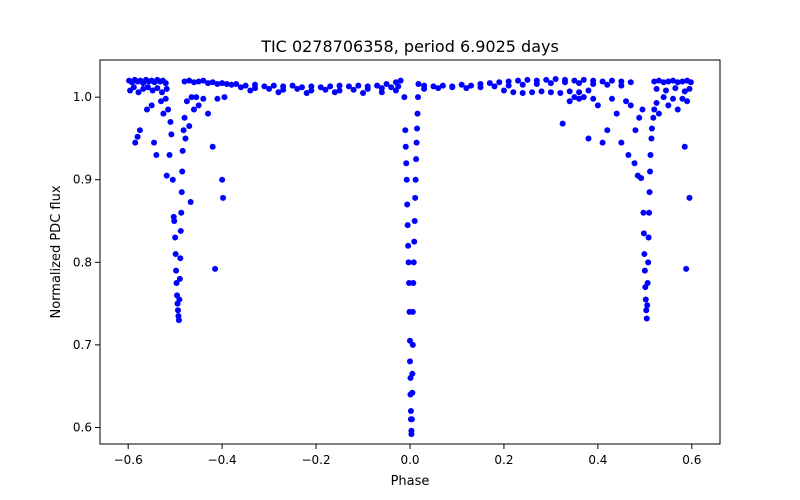  Describe the element at coordinates (409, 460) in the screenshot. I see `x-tick-label: 0.0` at that location.